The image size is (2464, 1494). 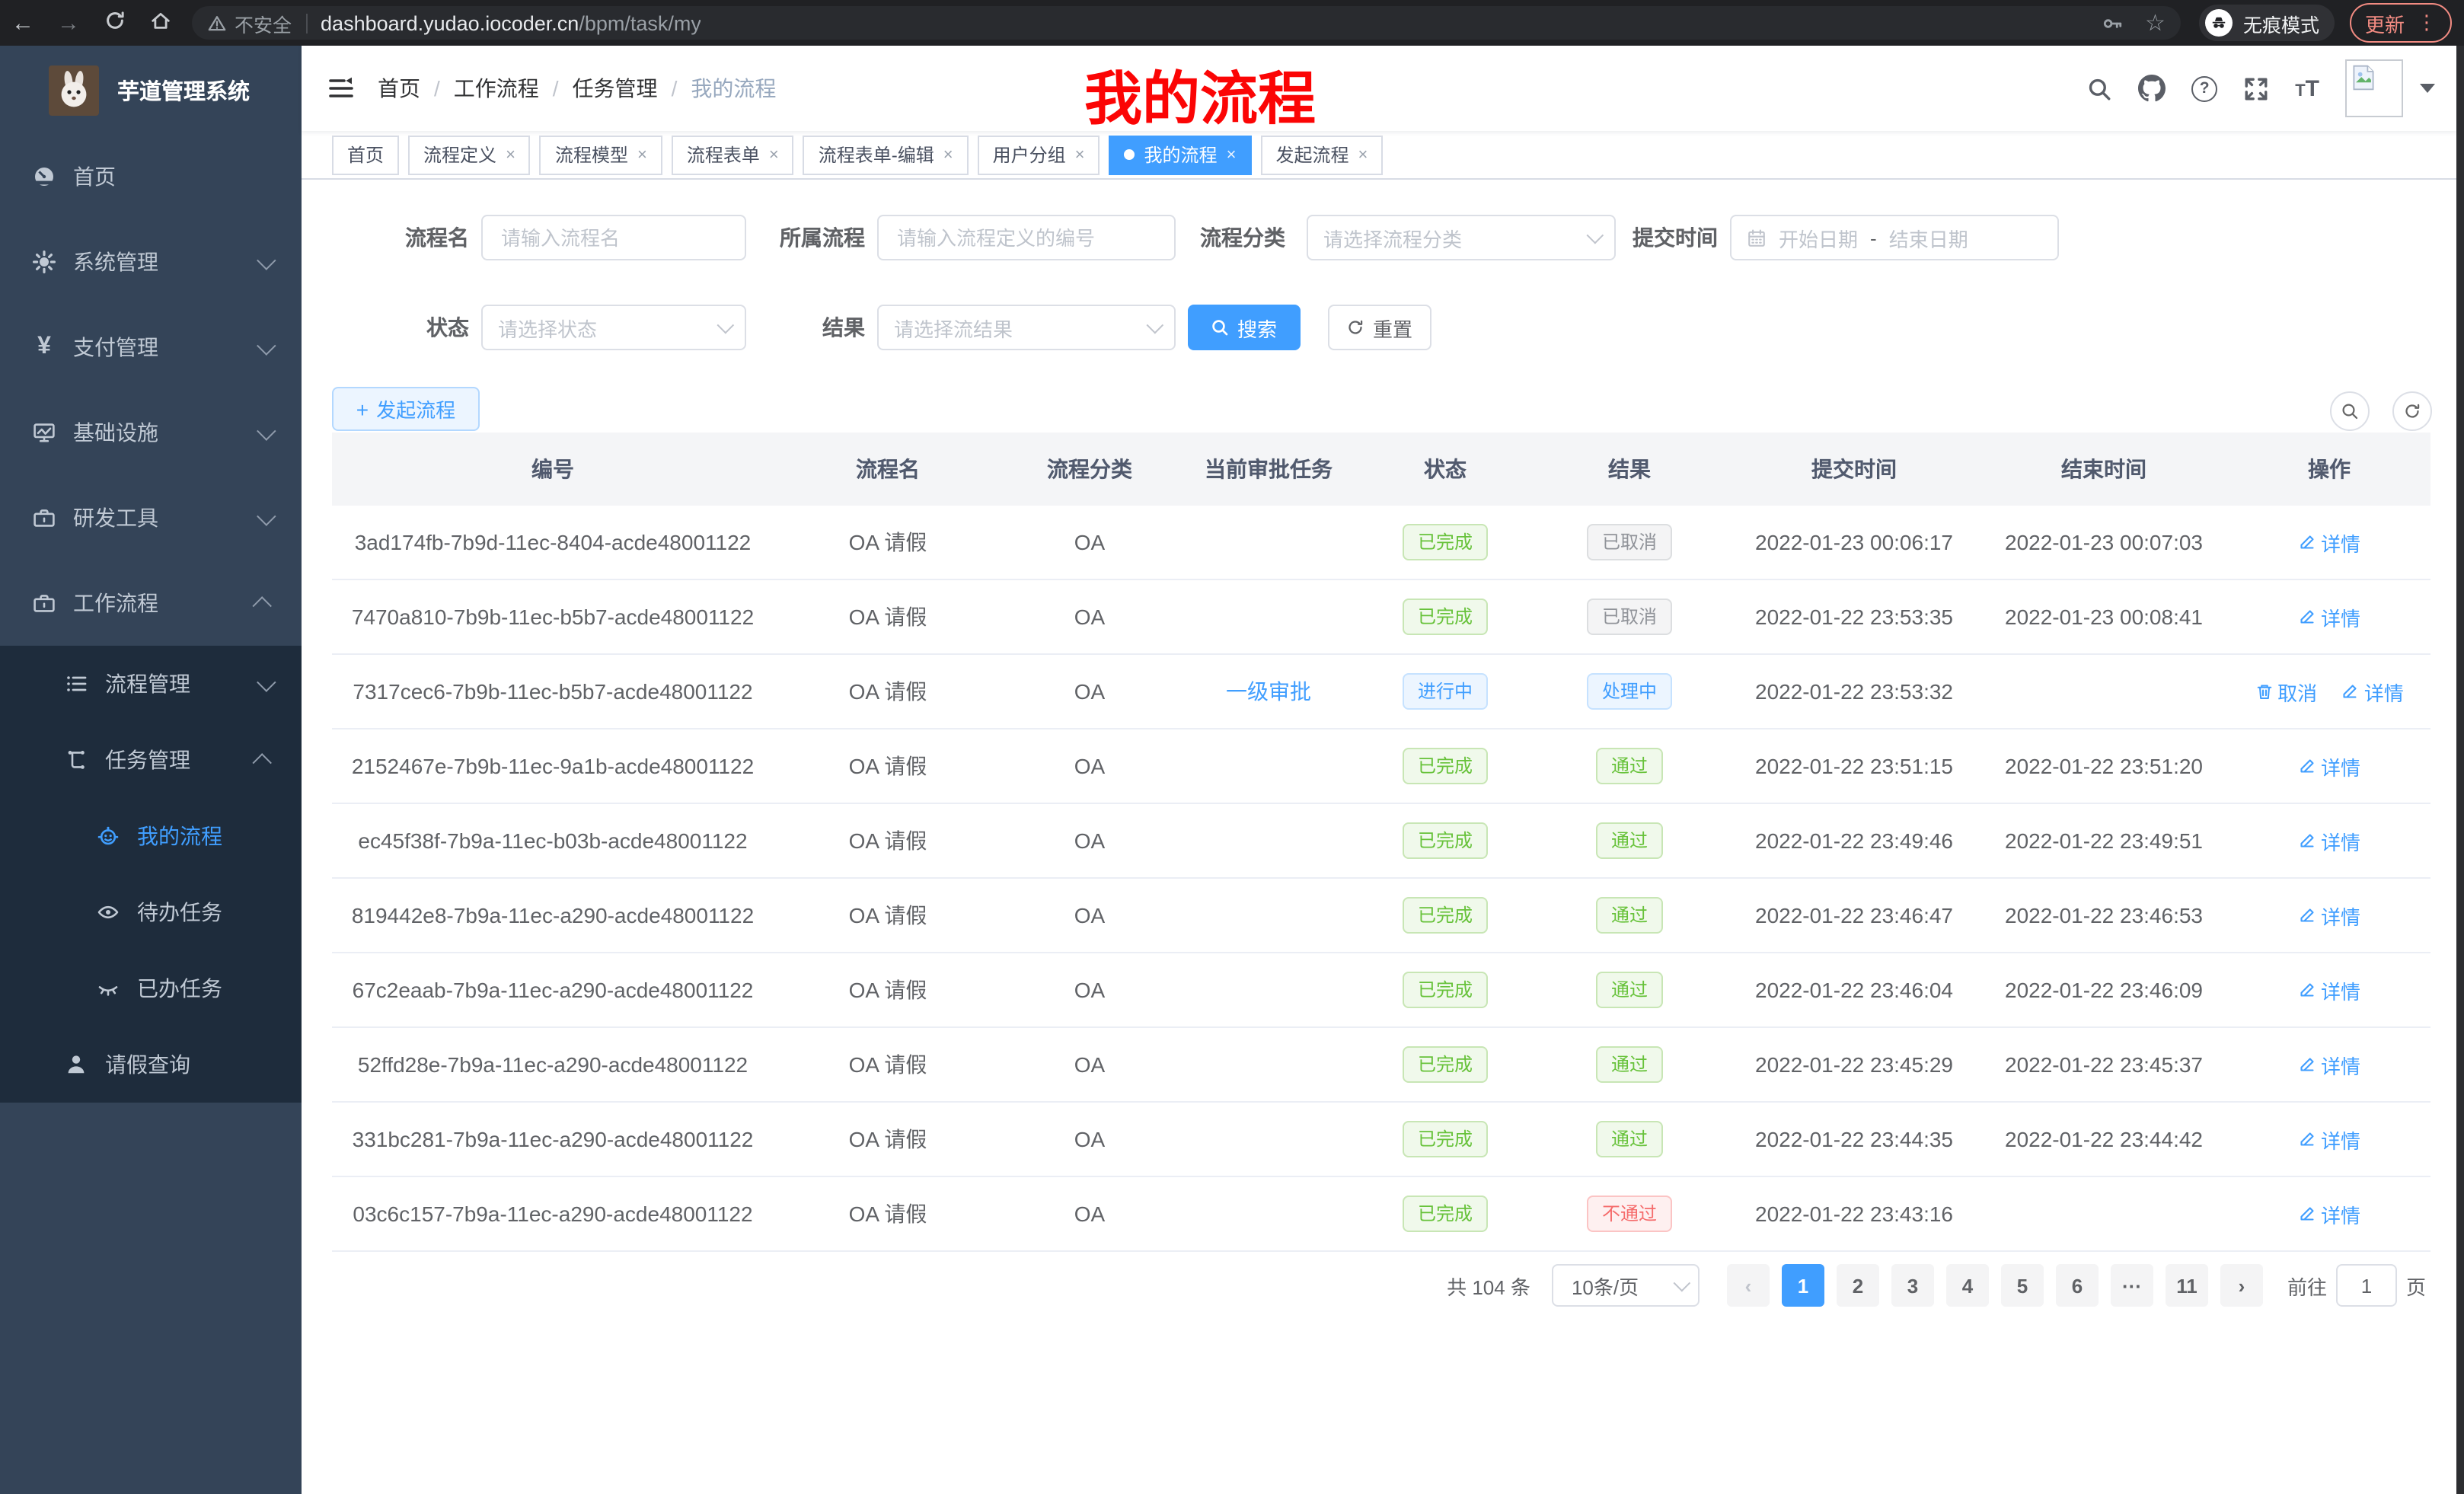 What do you see at coordinates (2374, 88) in the screenshot?
I see `avatar` at bounding box center [2374, 88].